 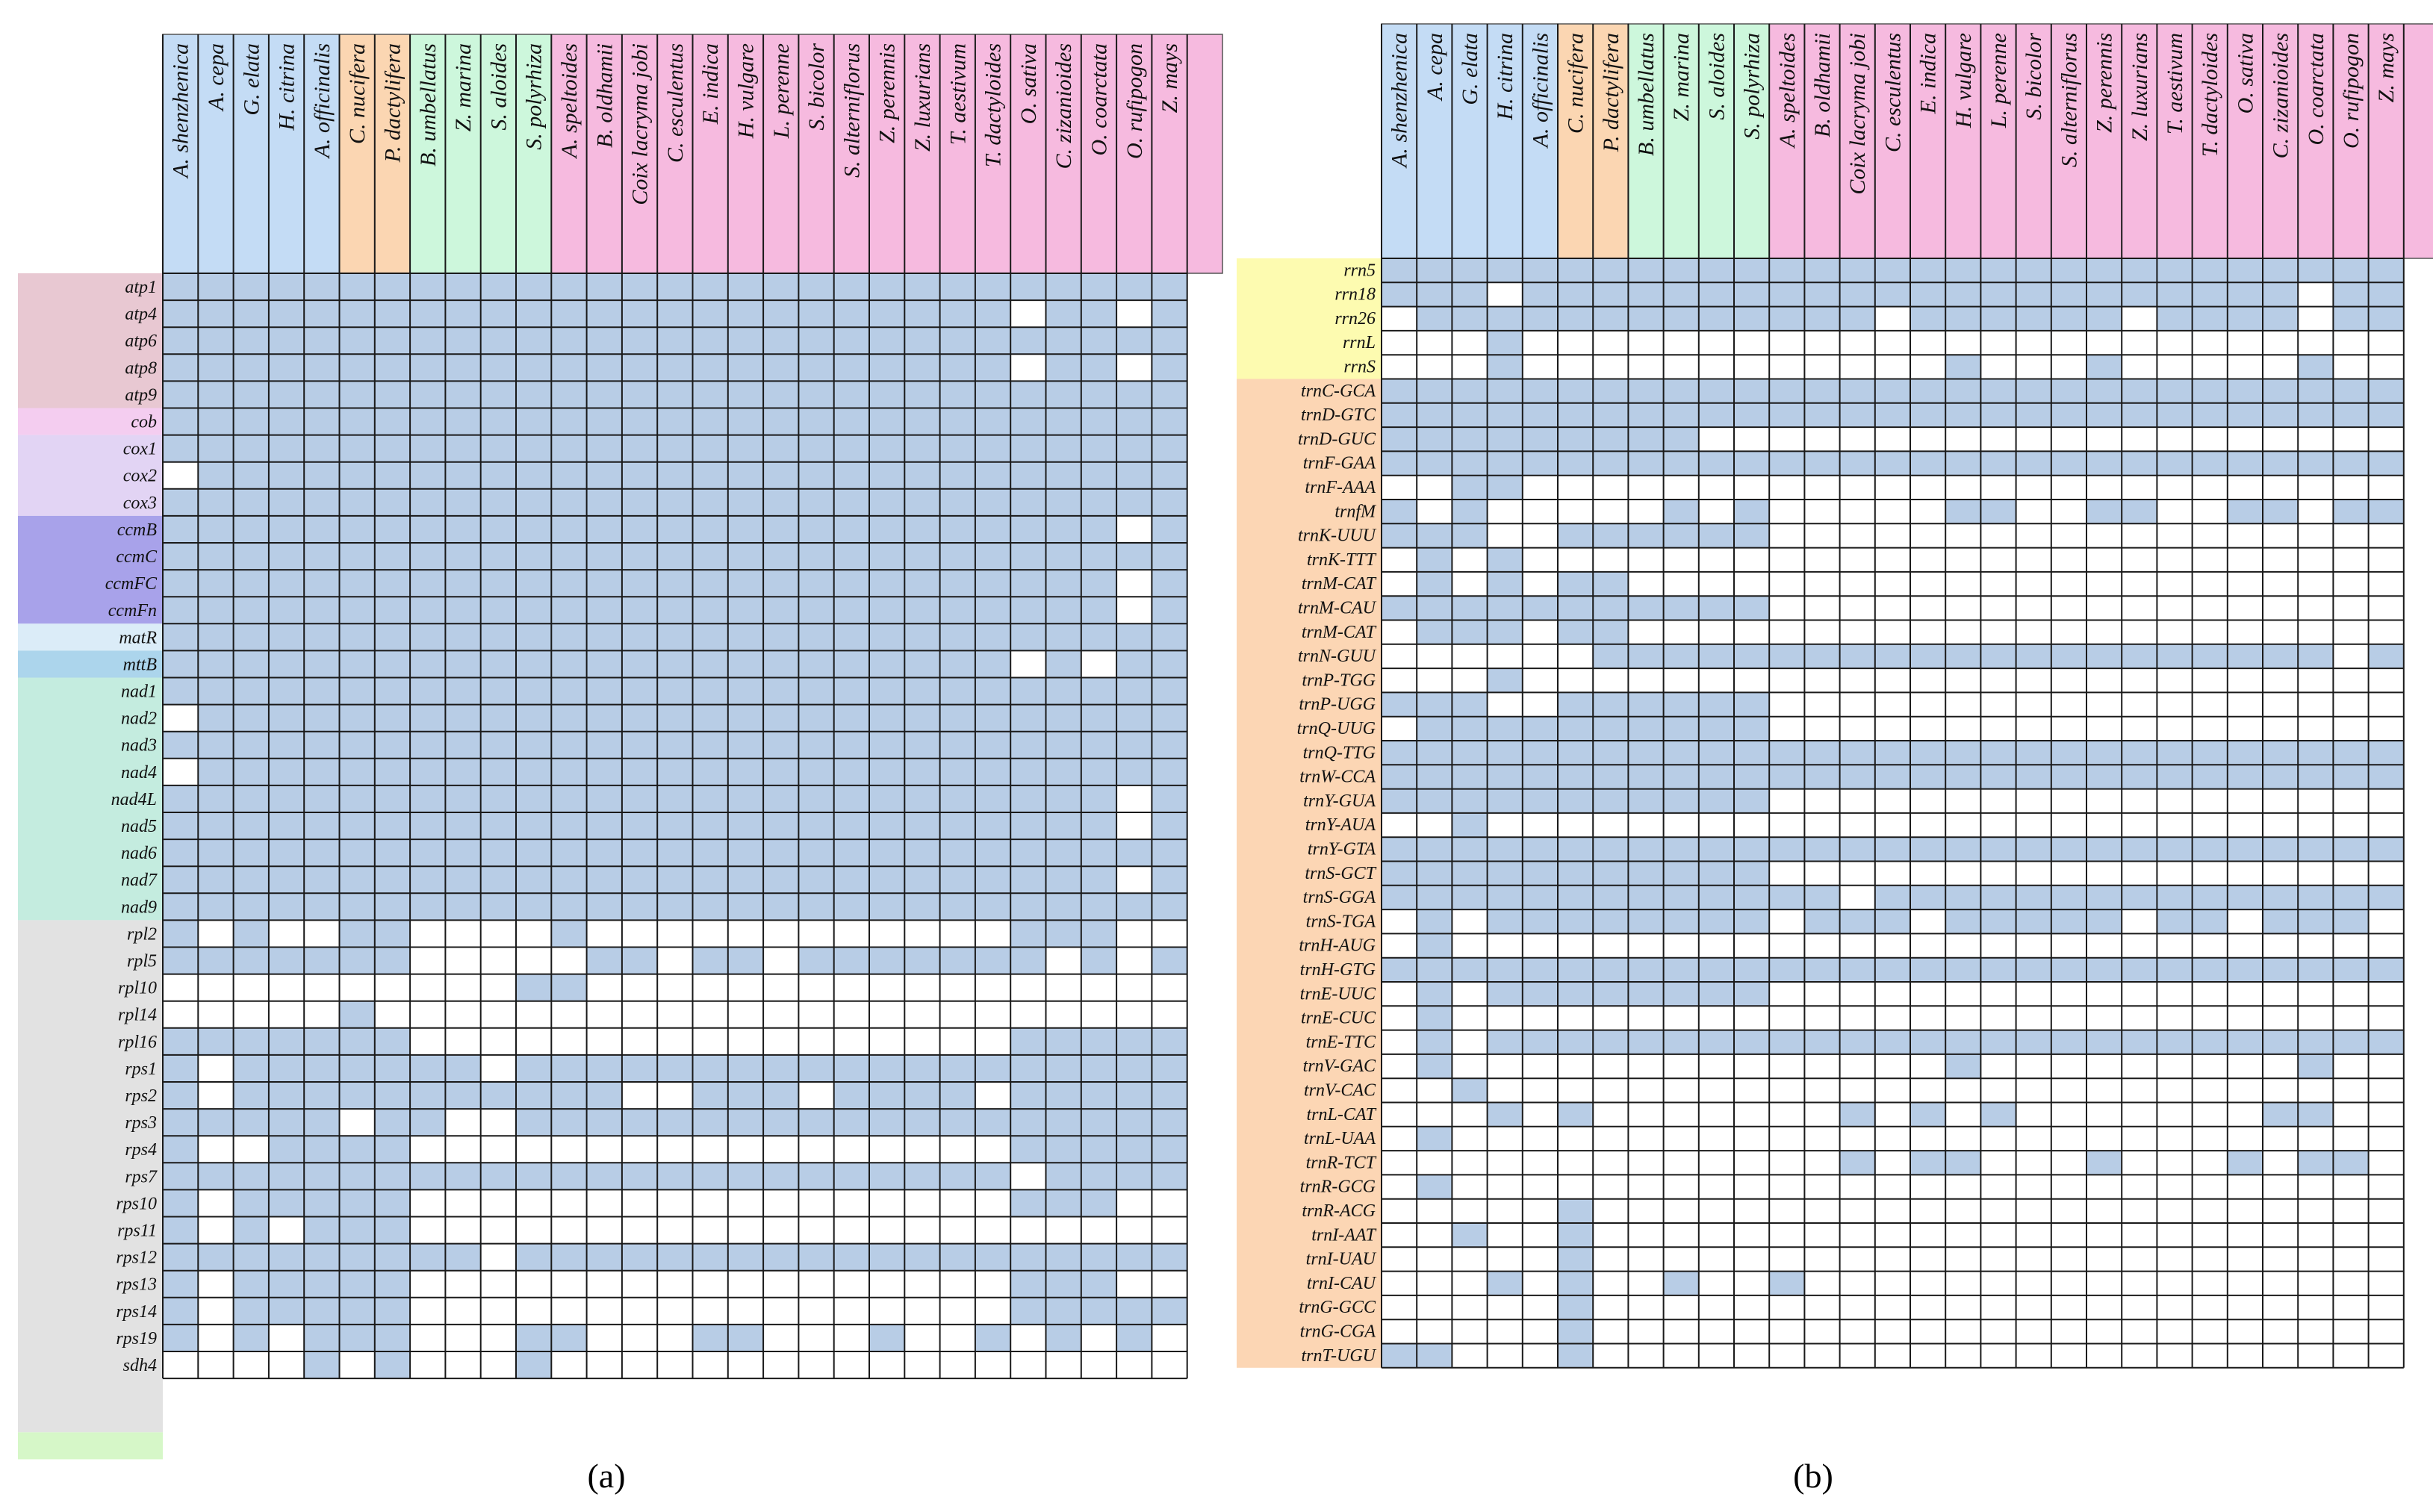 What do you see at coordinates (1505, 77) in the screenshot?
I see `panel-b-species-label: H. citrina` at bounding box center [1505, 77].